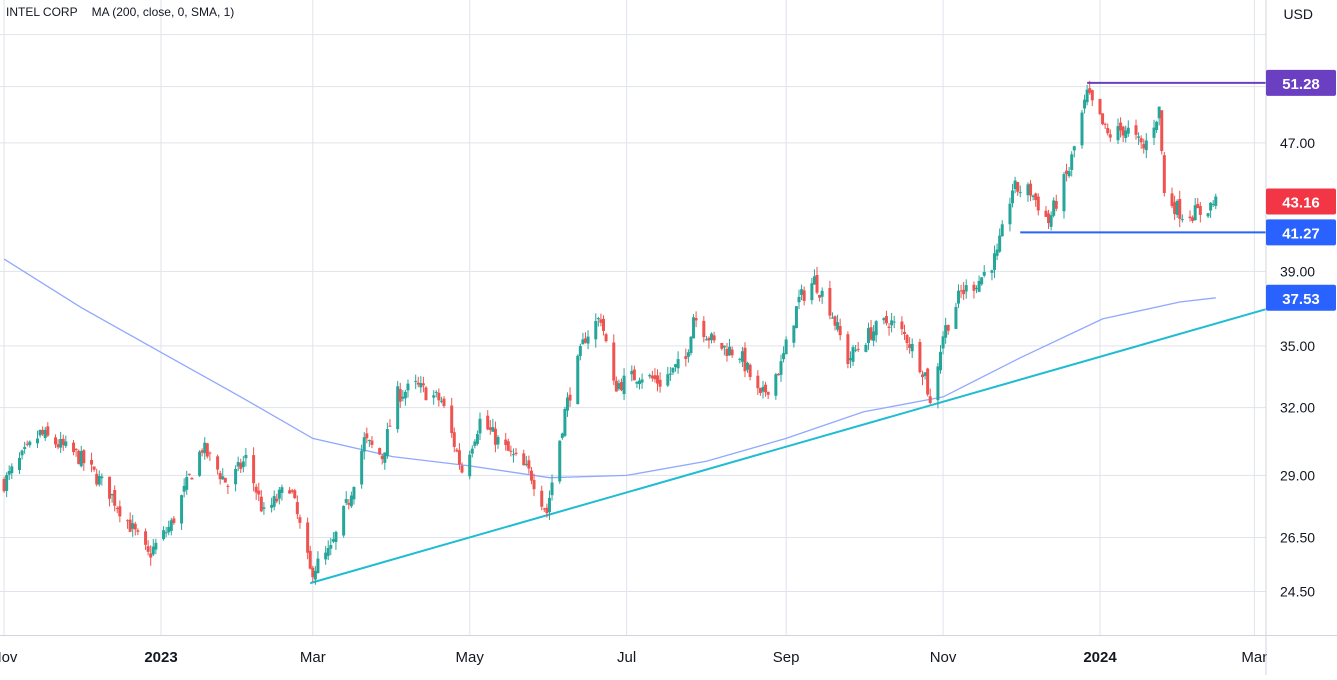  What do you see at coordinates (1297, 271) in the screenshot?
I see `y-tick-label: 39.00` at bounding box center [1297, 271].